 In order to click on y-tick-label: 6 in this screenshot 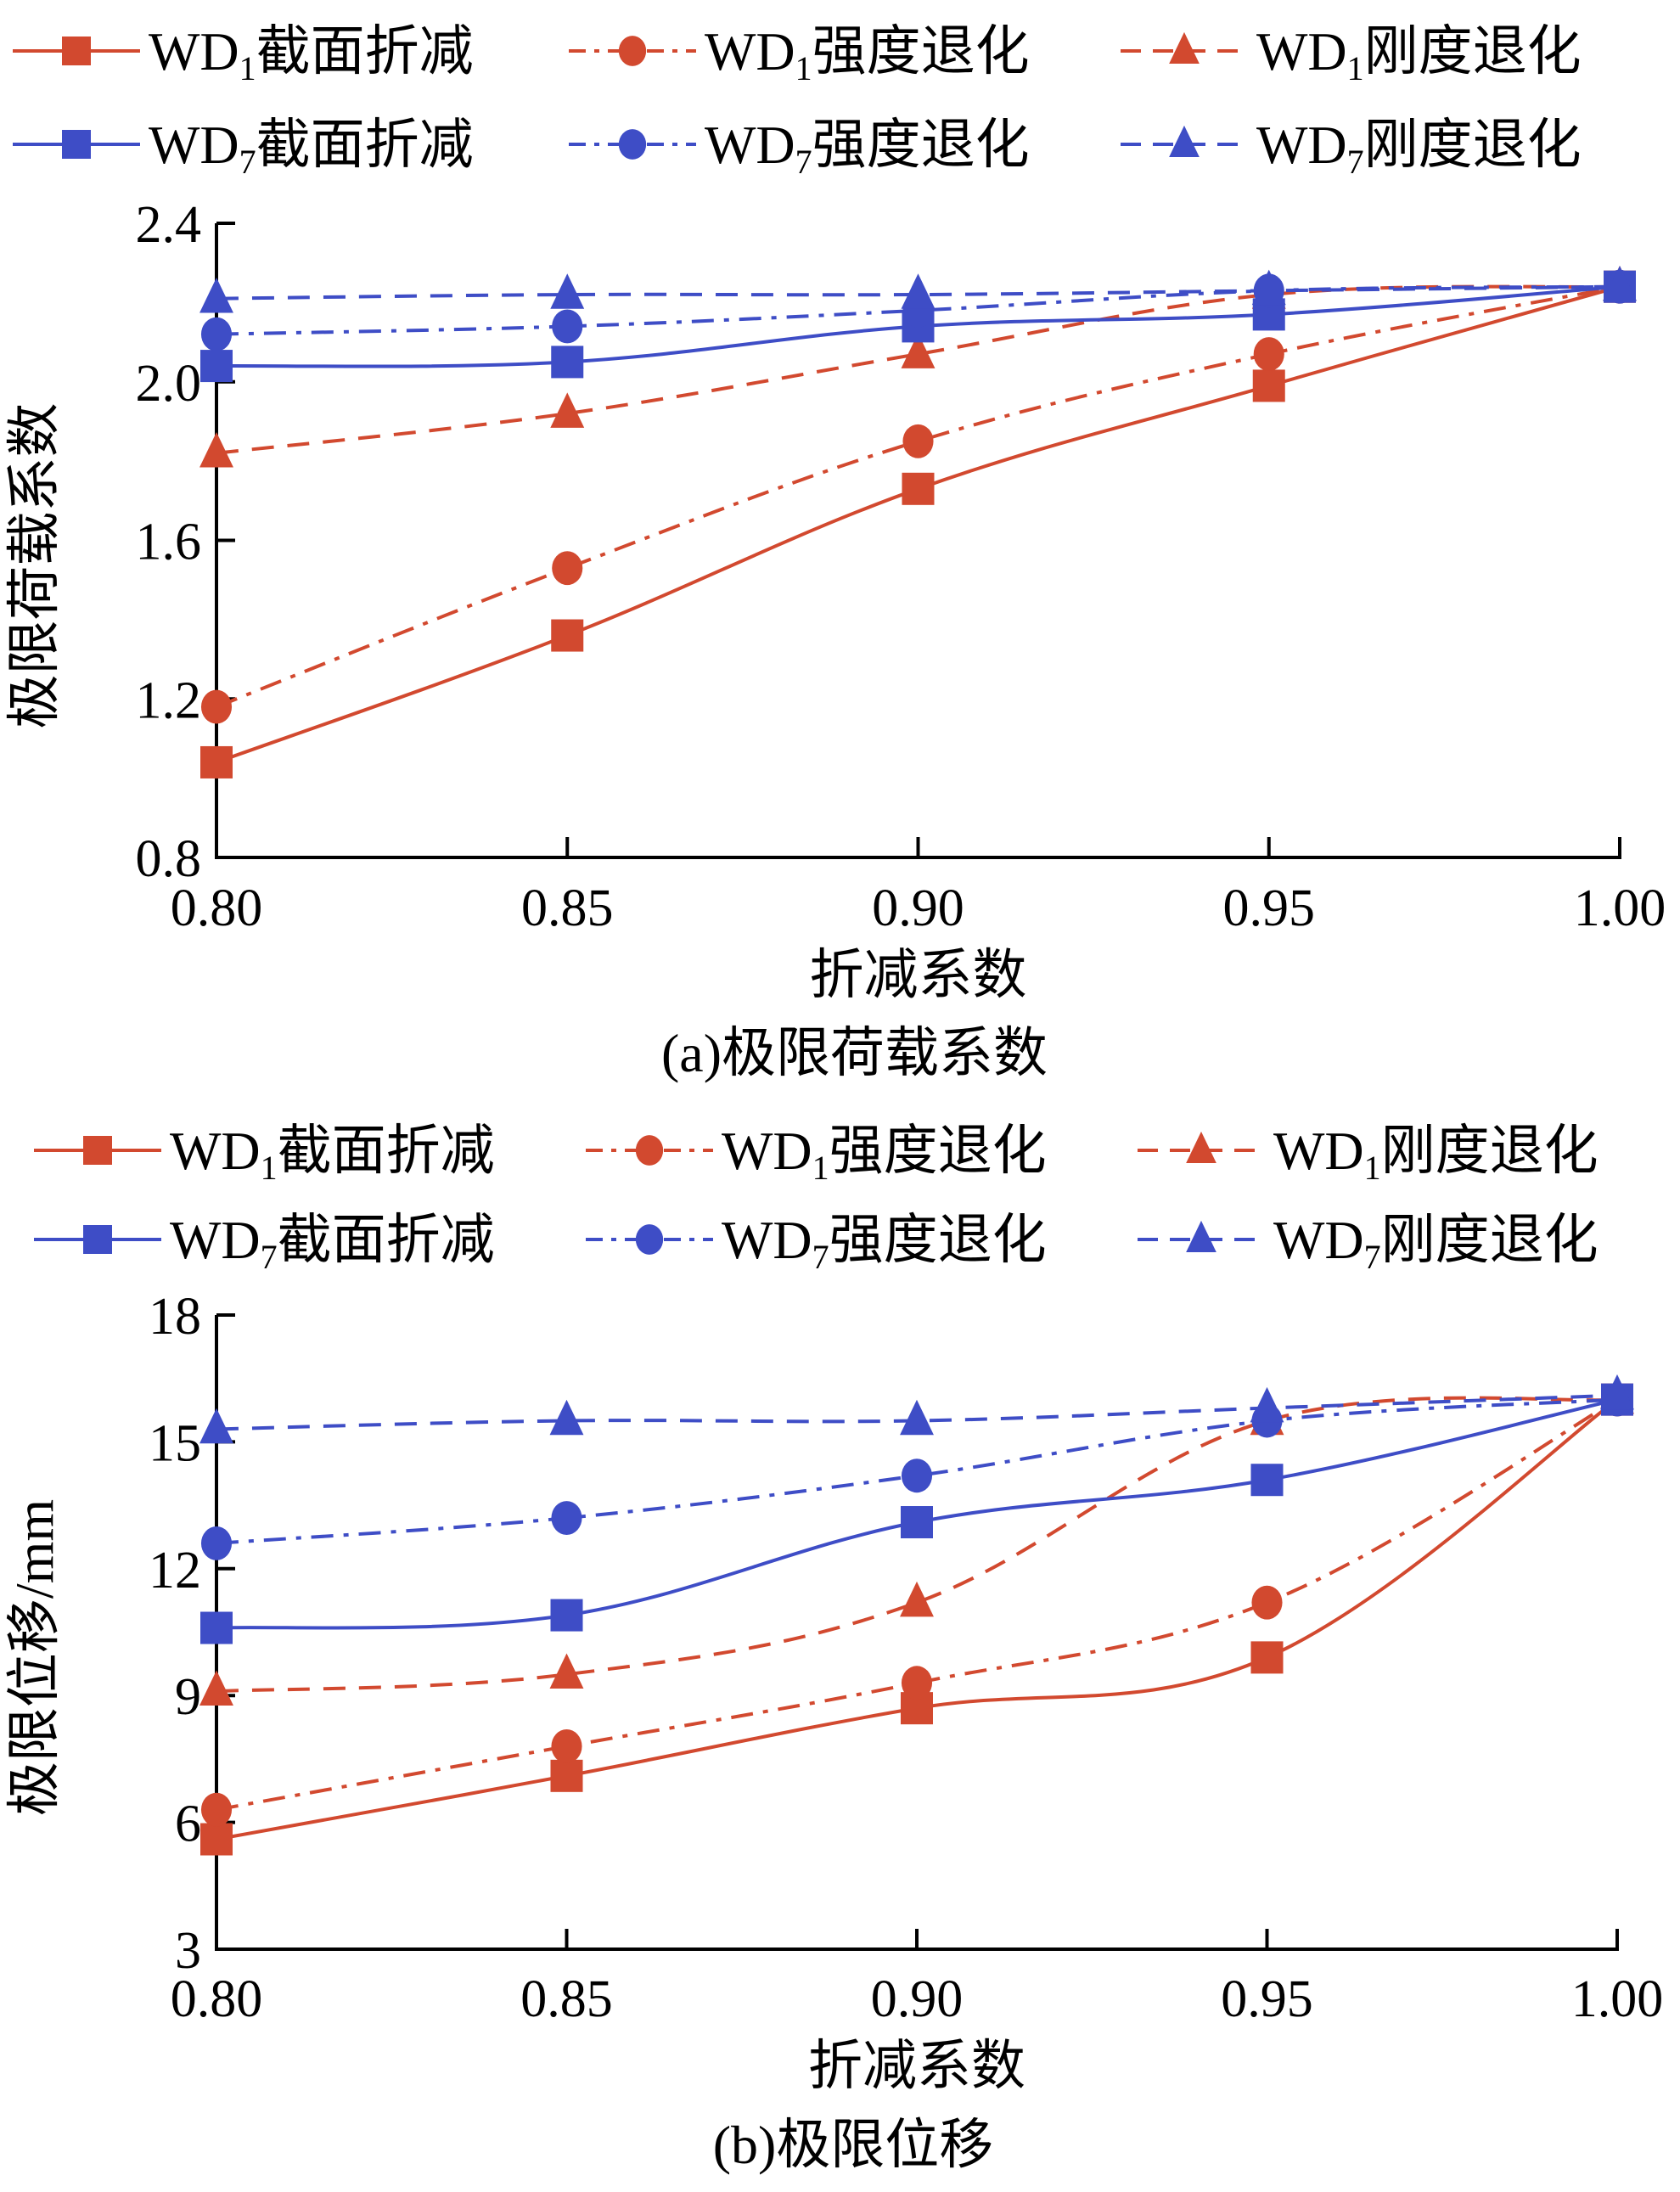, I will do `click(188, 1824)`.